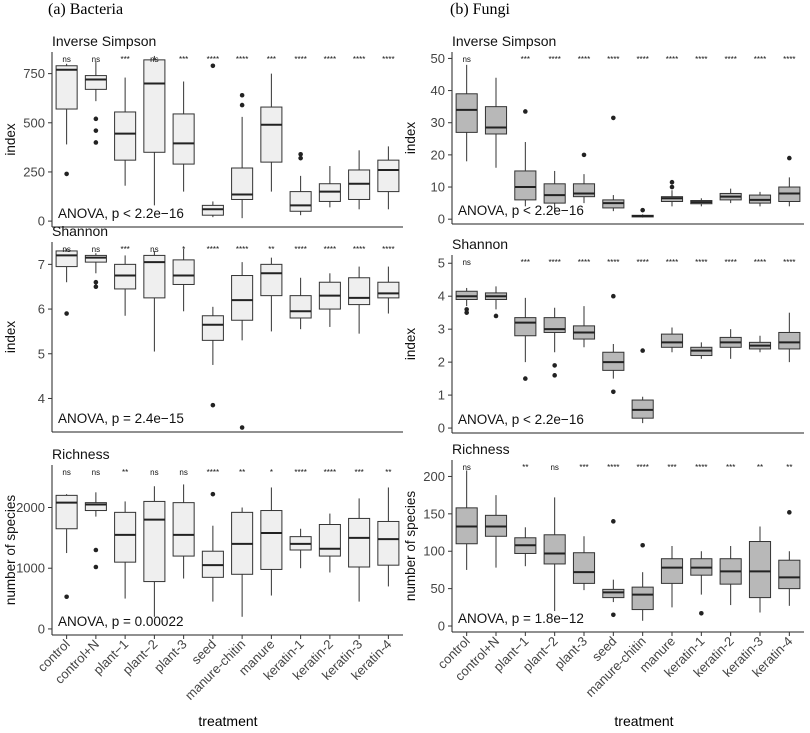 The height and width of the screenshot is (733, 810). Describe the element at coordinates (554, 59) in the screenshot. I see `fungi-inverse-simpson-plant-2-significance-label: ****` at that location.